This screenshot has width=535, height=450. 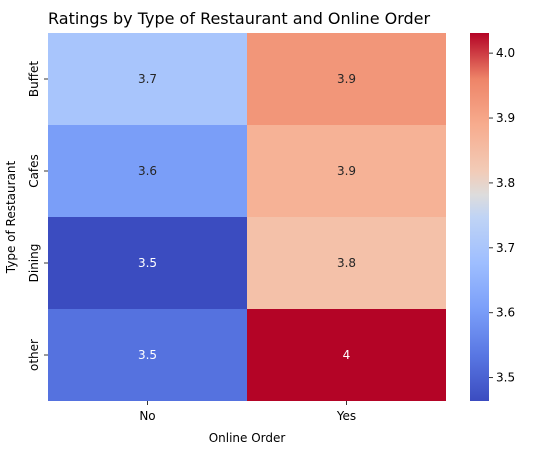 I want to click on colorbar-ticks: 3.5 3.6 3.7 3.8 3.9 4.0, so click(x=502, y=215).